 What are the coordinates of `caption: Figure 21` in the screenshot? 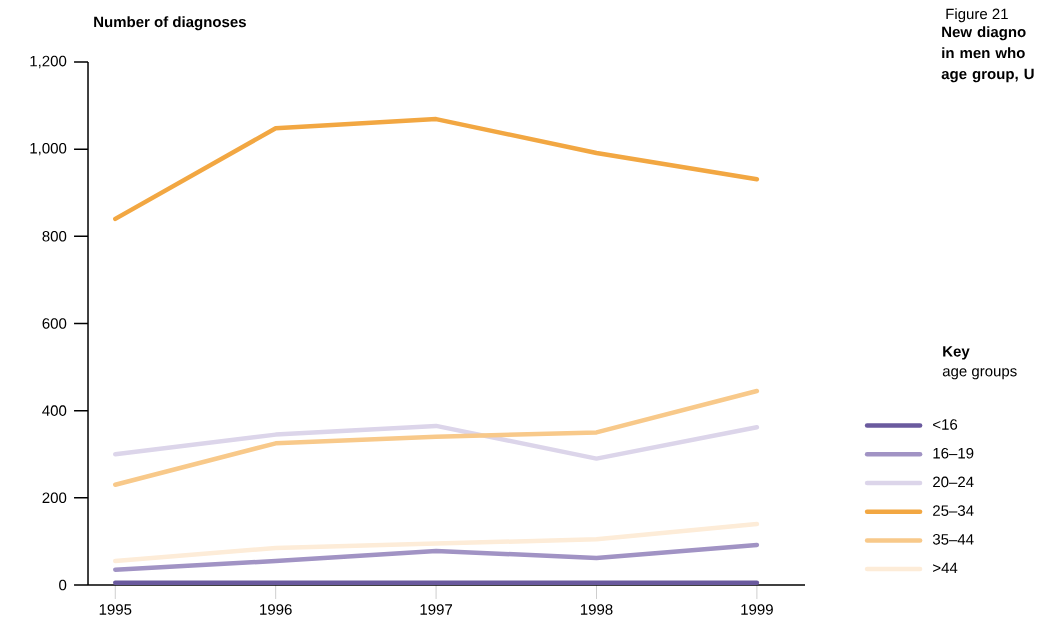 It's located at (977, 15).